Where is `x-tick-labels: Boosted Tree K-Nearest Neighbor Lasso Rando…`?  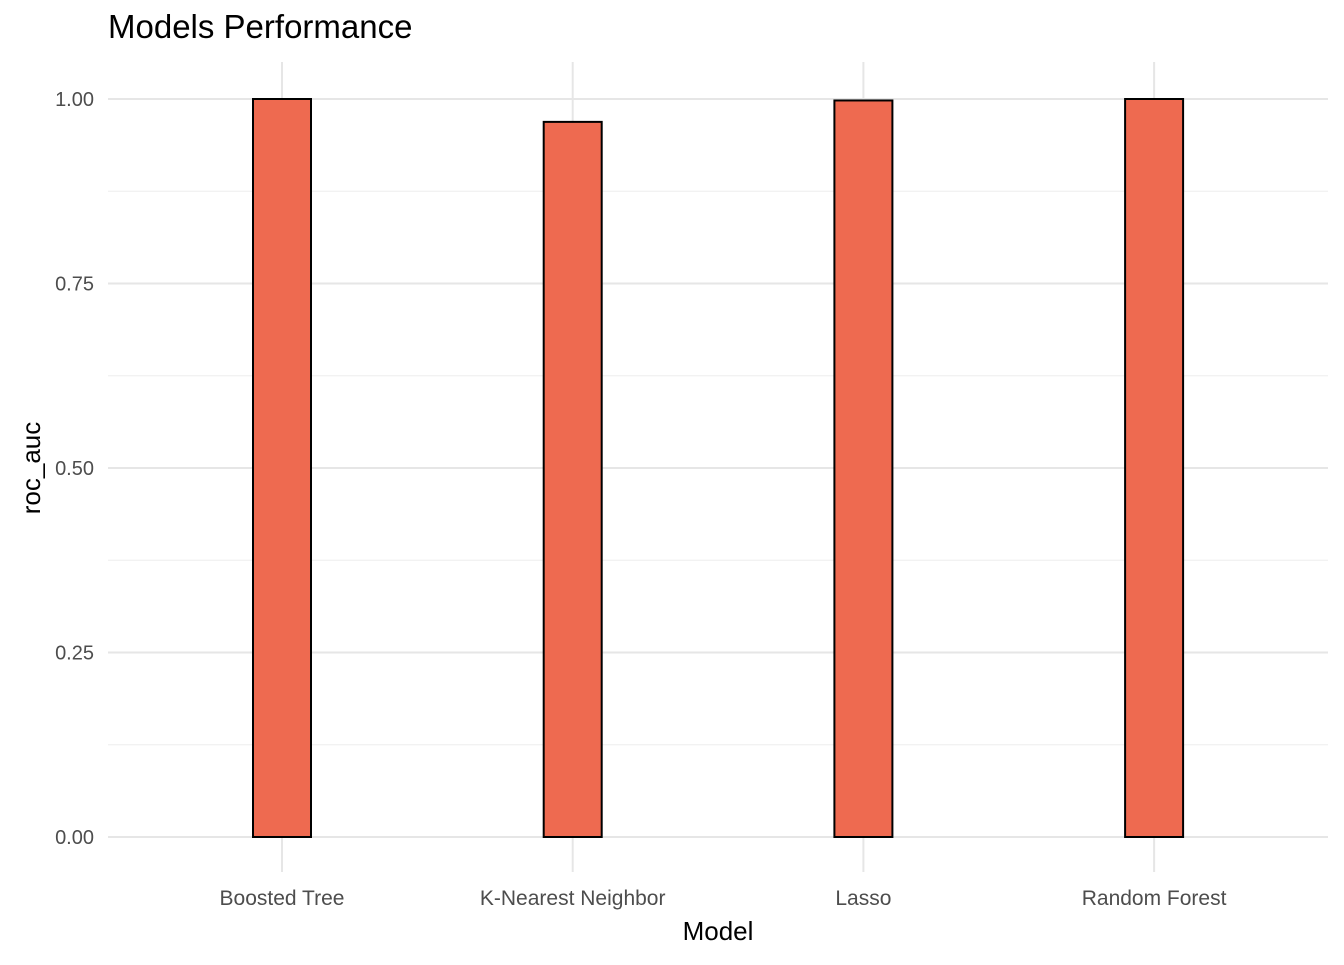 x-tick-labels: Boosted Tree K-Nearest Neighbor Lasso Rando… is located at coordinates (723, 898).